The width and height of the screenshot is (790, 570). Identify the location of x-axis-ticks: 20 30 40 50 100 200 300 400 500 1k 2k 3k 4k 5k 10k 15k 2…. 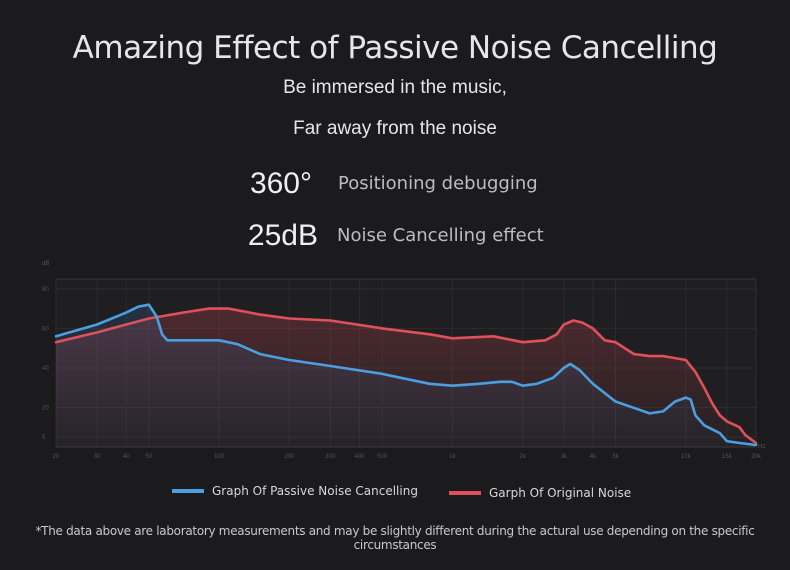
(407, 457).